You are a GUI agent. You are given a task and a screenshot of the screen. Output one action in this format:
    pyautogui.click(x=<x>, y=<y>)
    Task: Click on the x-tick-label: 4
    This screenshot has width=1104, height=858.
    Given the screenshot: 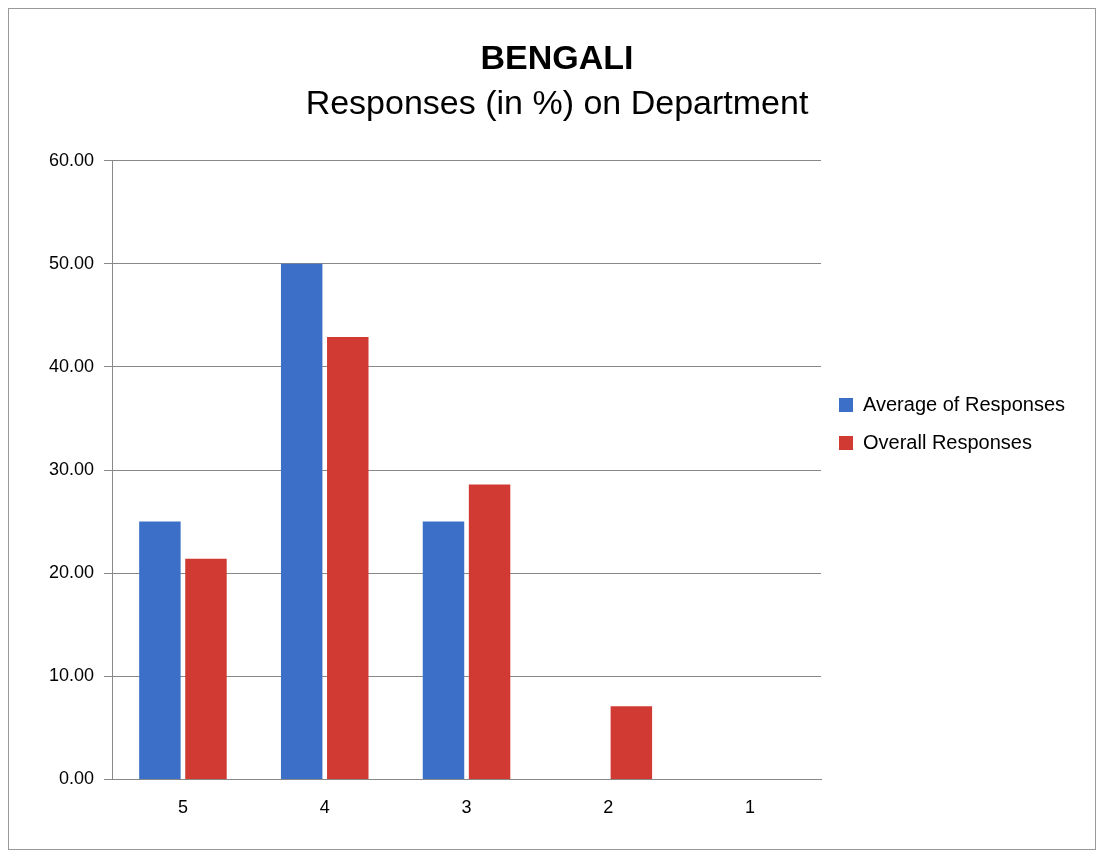 What is the action you would take?
    pyautogui.click(x=324, y=807)
    